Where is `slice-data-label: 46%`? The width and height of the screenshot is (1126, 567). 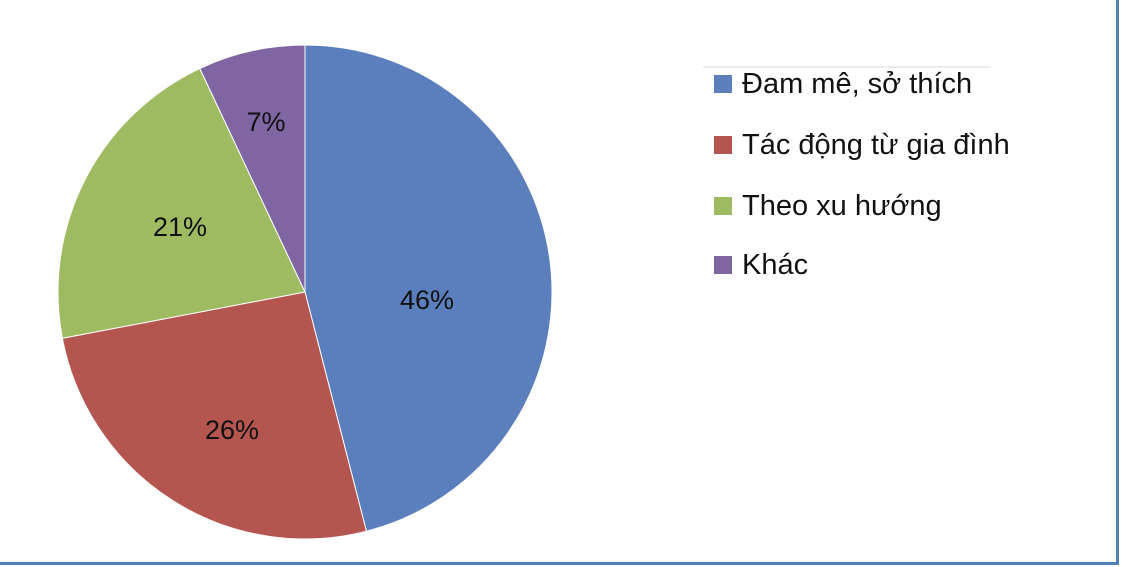
slice-data-label: 46% is located at coordinates (427, 300).